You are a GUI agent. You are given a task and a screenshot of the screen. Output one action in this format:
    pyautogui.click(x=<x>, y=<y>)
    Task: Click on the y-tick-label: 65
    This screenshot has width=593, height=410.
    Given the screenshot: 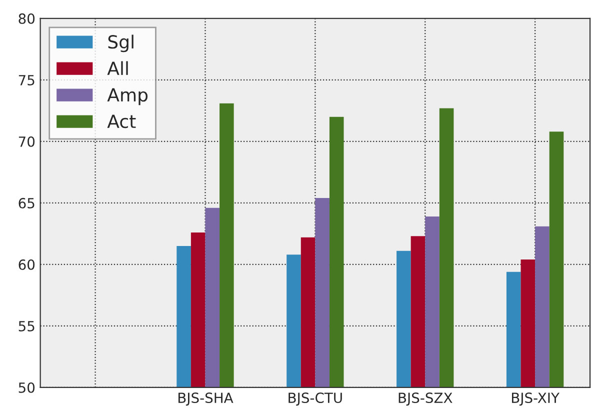 What is the action you would take?
    pyautogui.click(x=26, y=203)
    